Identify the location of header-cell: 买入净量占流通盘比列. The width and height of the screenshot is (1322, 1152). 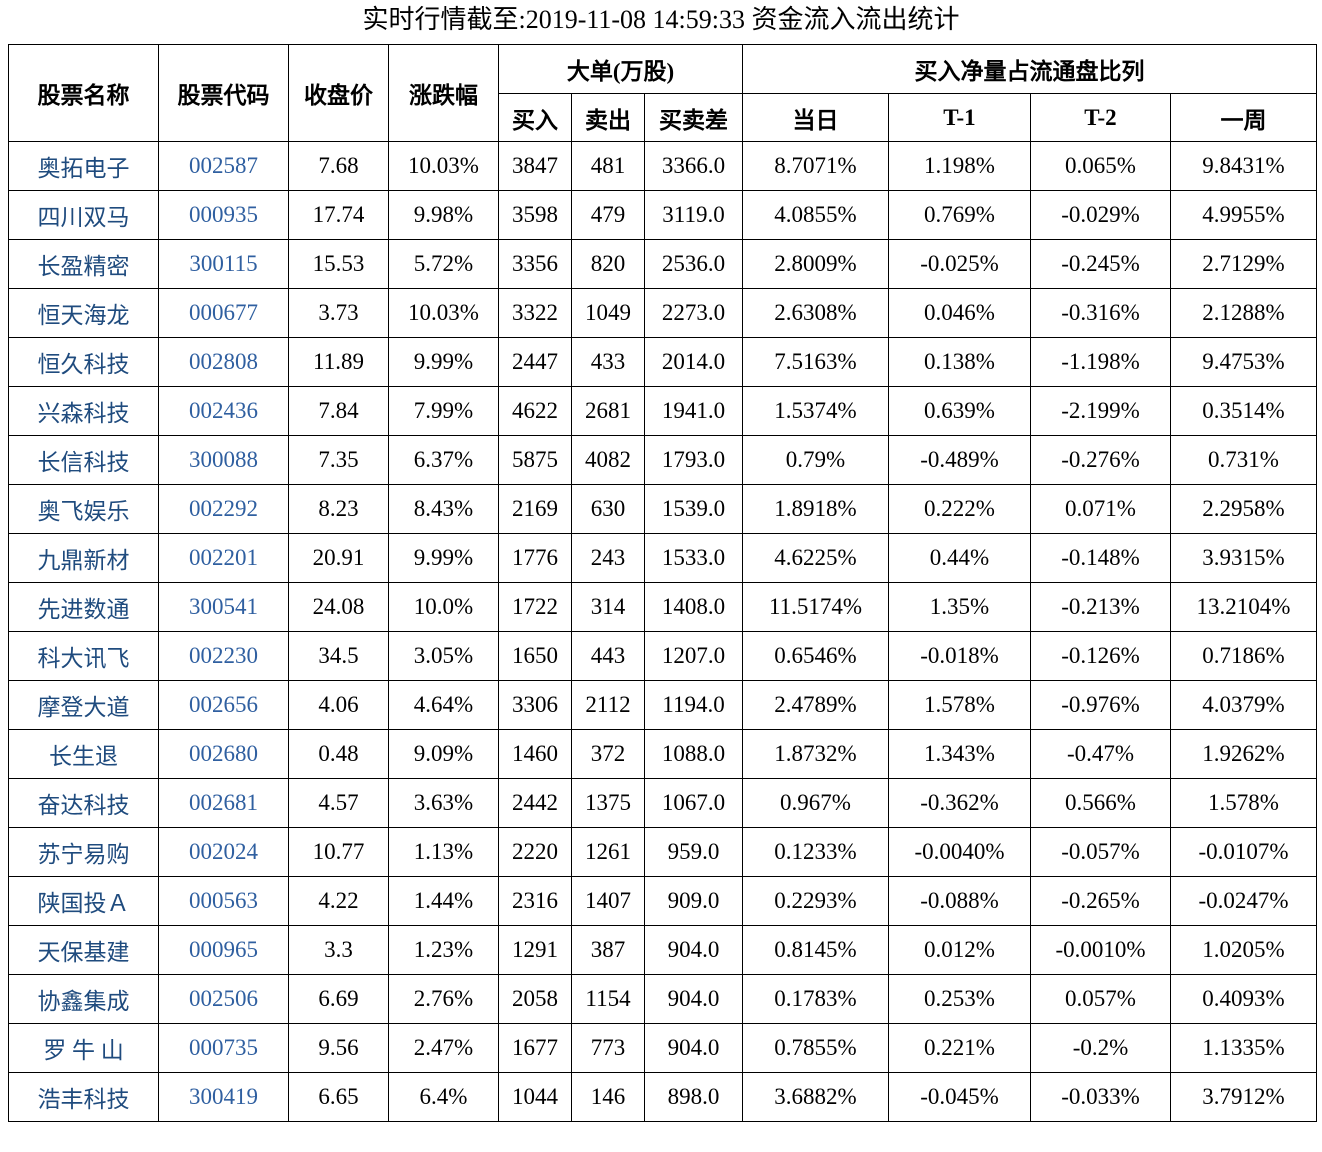
(1029, 69).